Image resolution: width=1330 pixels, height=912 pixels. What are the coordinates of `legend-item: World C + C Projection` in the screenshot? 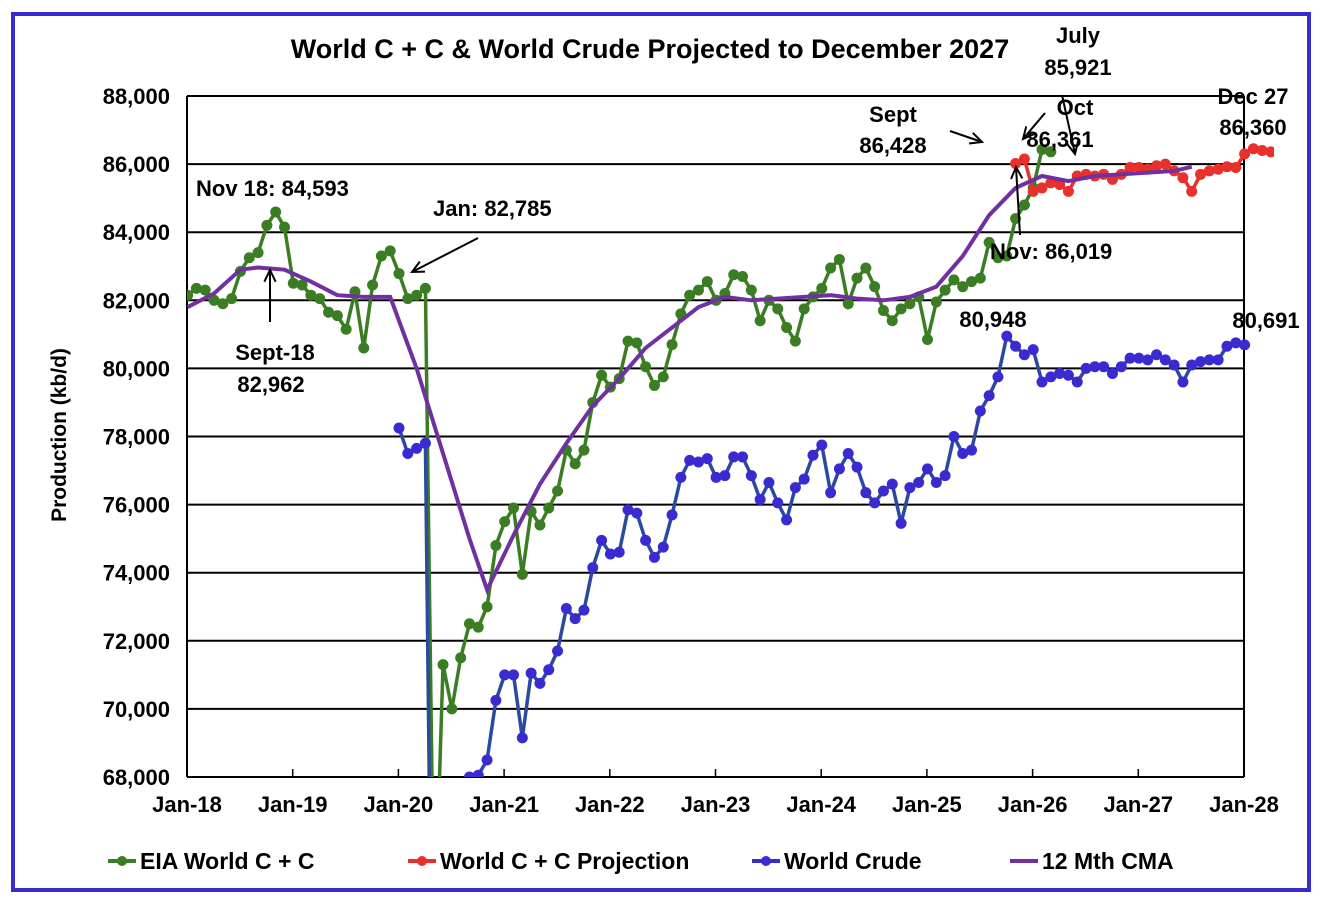 It's located at (548, 861).